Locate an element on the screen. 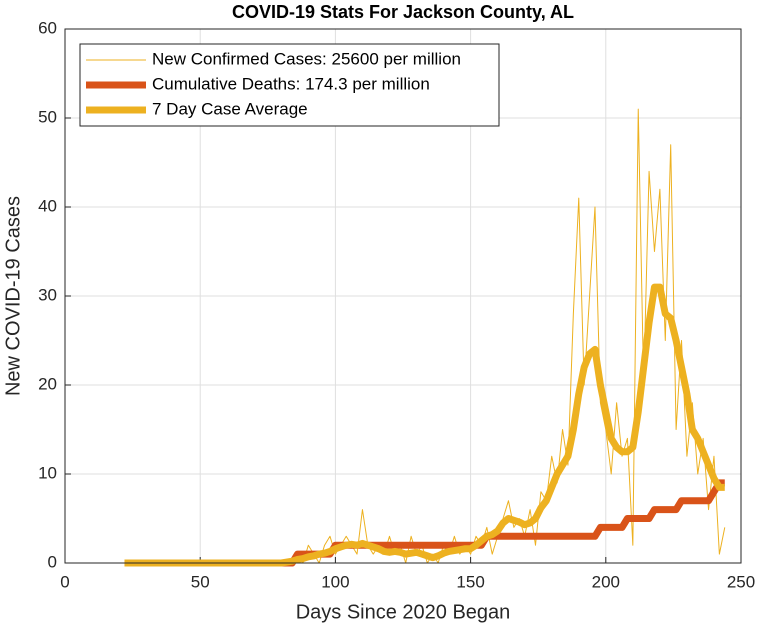 The height and width of the screenshot is (635, 761). legend-box is located at coordinates (289, 85).